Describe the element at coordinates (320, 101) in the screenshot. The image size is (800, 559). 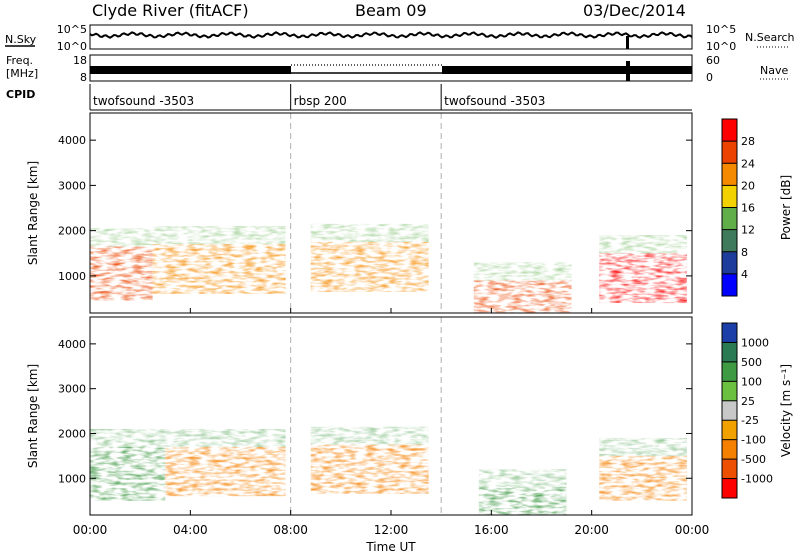
I see `cpid-segment-label: rbsp 200` at that location.